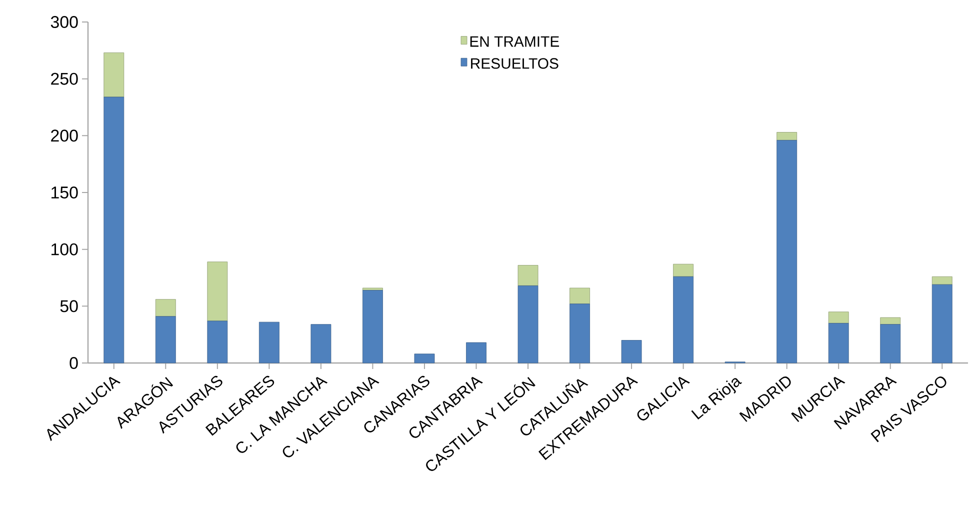 The width and height of the screenshot is (973, 521). I want to click on legend-label: EN TRAMITE, so click(515, 41).